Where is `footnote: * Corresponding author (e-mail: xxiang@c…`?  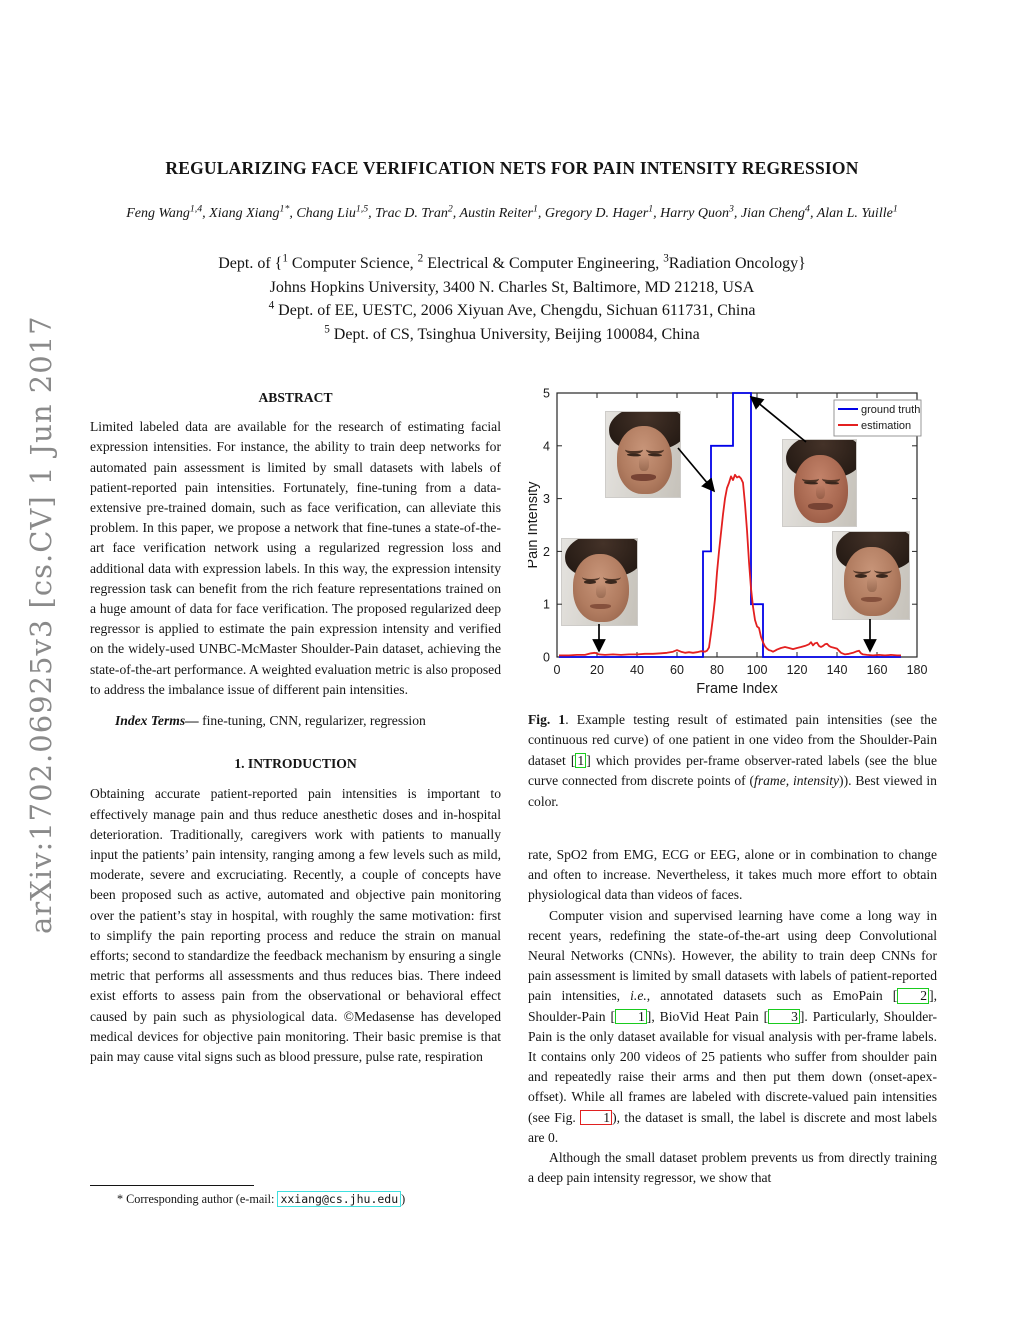
footnote: * Corresponding author (e-mail: xxiang@c… is located at coordinates (295, 1196).